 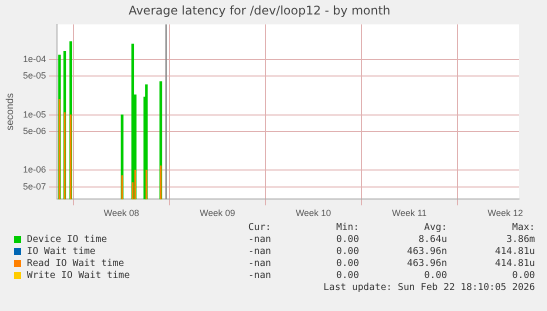 I want to click on y-axis-title: seconds, so click(x=10, y=111).